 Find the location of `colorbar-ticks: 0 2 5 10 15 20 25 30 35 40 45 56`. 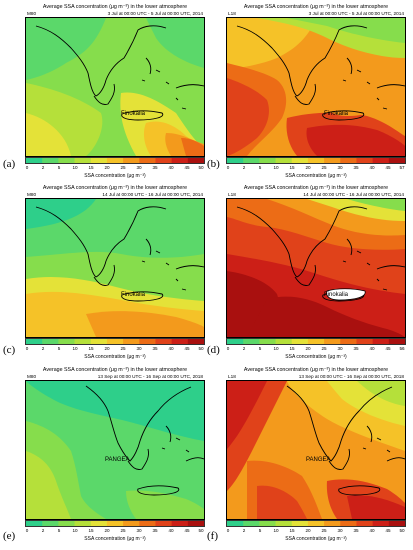

colorbar-ticks: 0 2 5 10 15 20 25 30 35 40 45 56 is located at coordinates (316, 349).